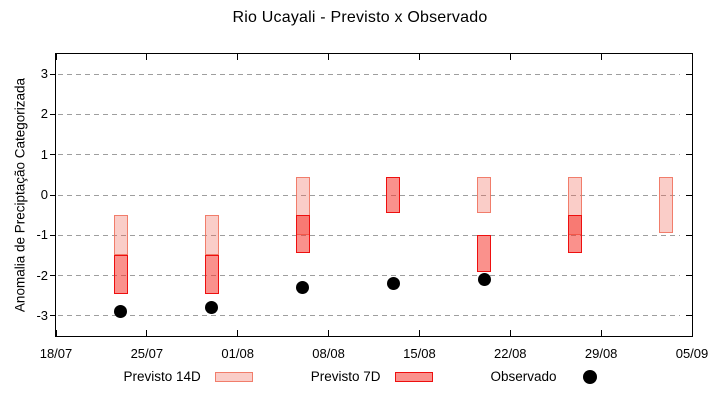 This screenshot has width=720, height=400. What do you see at coordinates (601, 353) in the screenshot?
I see `x-tick-label: 29/08` at bounding box center [601, 353].